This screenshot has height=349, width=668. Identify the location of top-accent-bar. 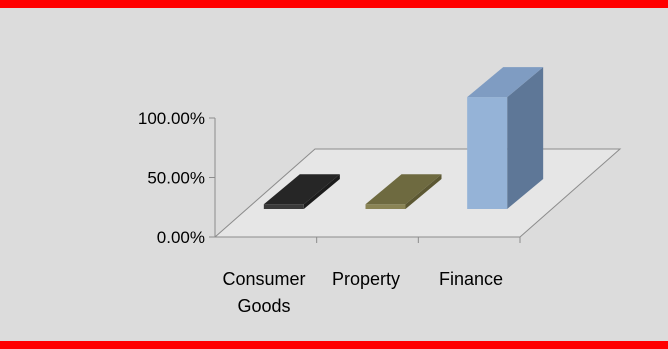
(334, 4).